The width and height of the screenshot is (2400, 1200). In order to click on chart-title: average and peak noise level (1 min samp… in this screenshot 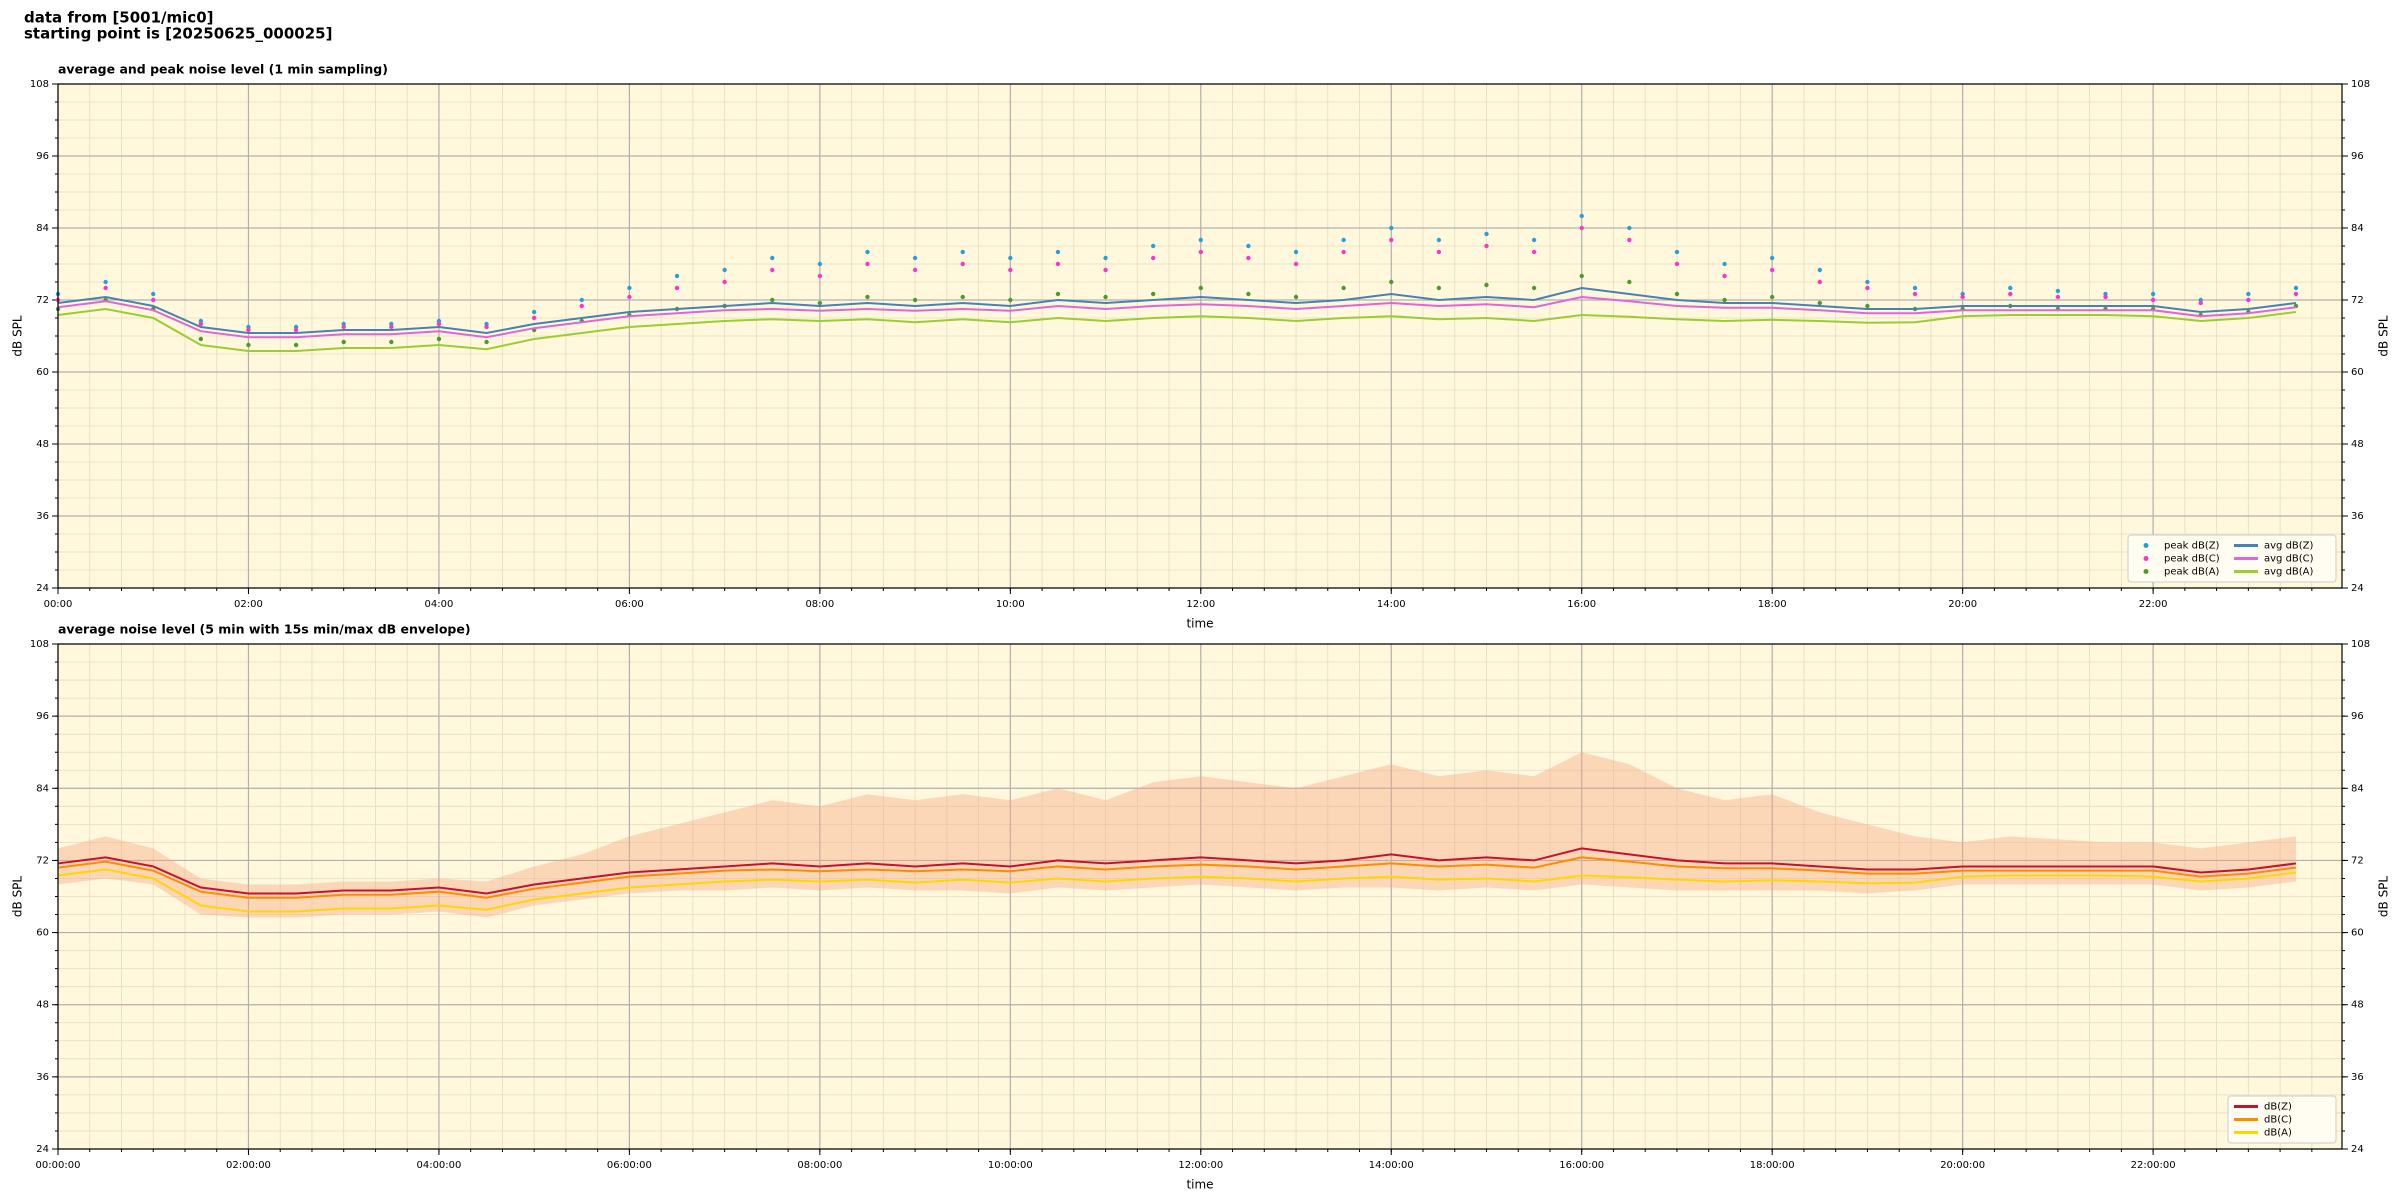, I will do `click(223, 69)`.